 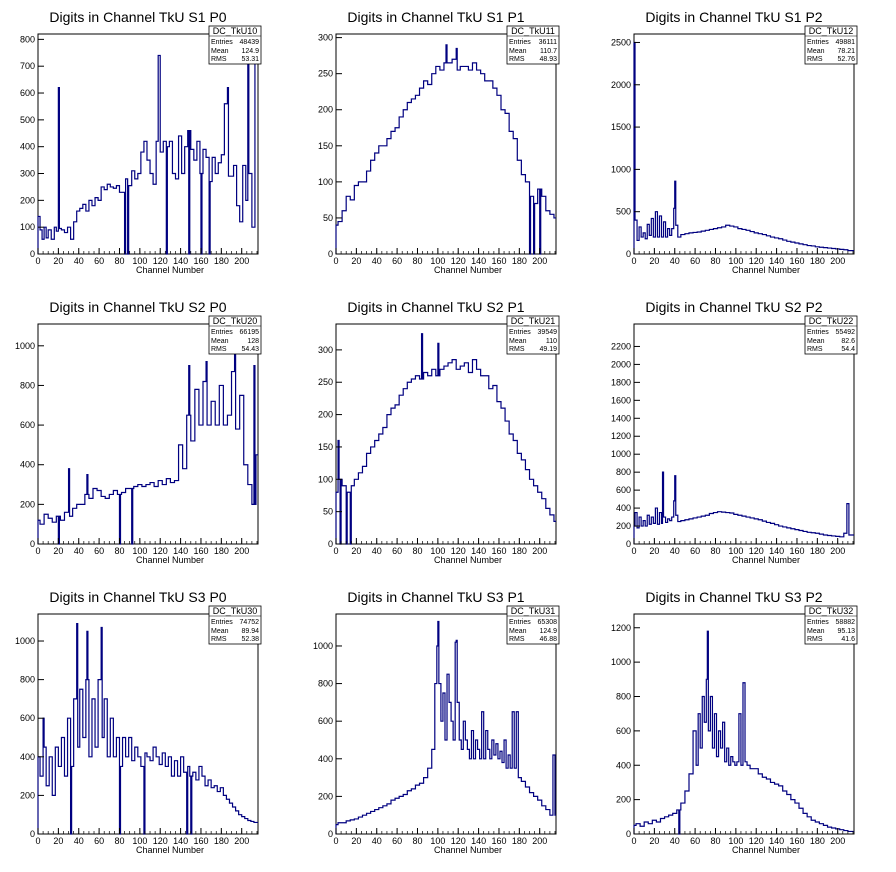 What do you see at coordinates (250, 622) in the screenshot?
I see `stats-value-entries: 74752` at bounding box center [250, 622].